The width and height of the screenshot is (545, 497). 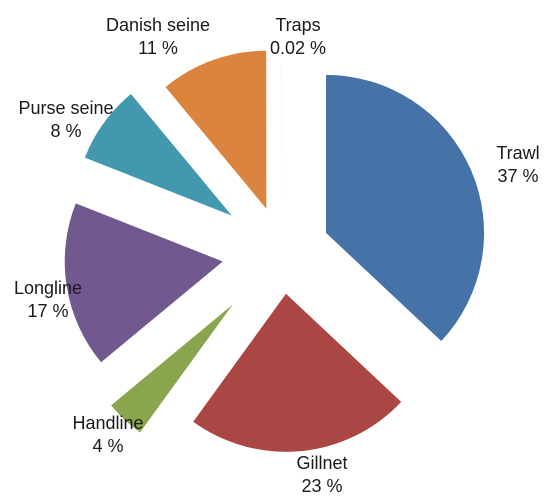 I want to click on slice-label-handline: Handline, so click(x=107, y=423).